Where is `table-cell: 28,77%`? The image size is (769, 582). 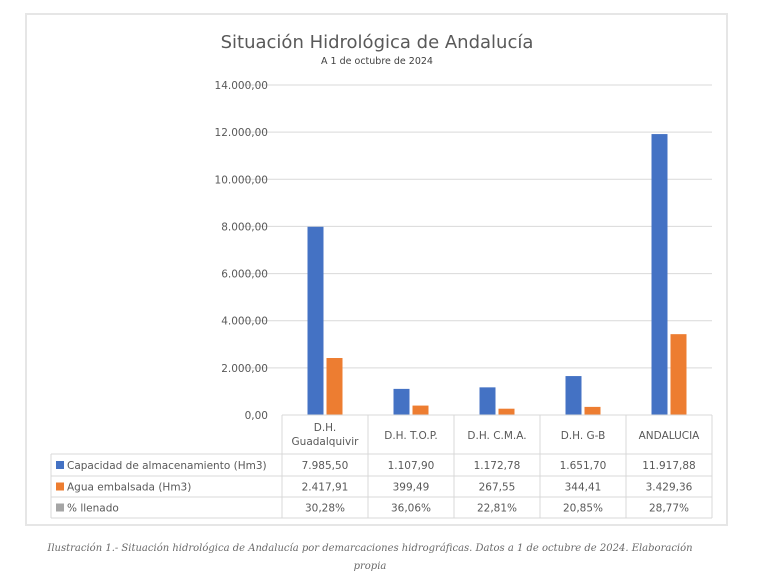 table-cell: 28,77% is located at coordinates (669, 509).